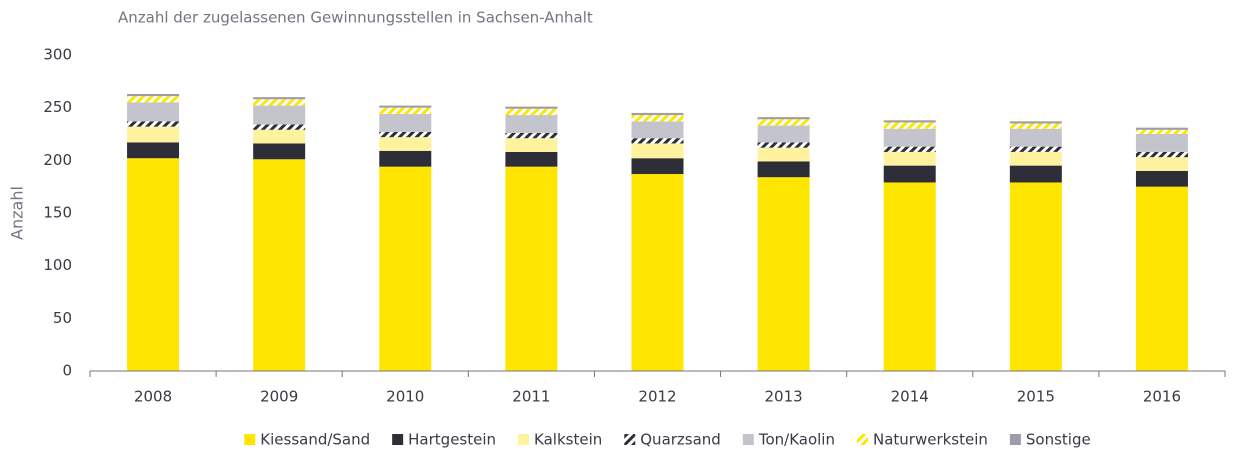 This screenshot has height=453, width=1235. What do you see at coordinates (531, 397) in the screenshot?
I see `x-tick-label: 2011` at bounding box center [531, 397].